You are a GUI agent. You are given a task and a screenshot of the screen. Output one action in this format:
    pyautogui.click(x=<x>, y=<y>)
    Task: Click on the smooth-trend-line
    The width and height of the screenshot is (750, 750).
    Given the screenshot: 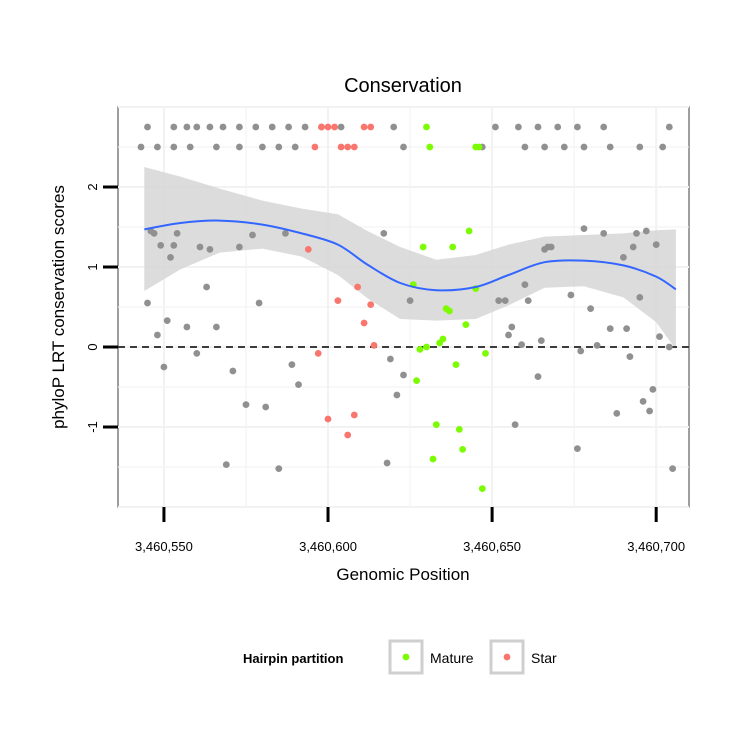 What is the action you would take?
    pyautogui.click(x=410, y=255)
    